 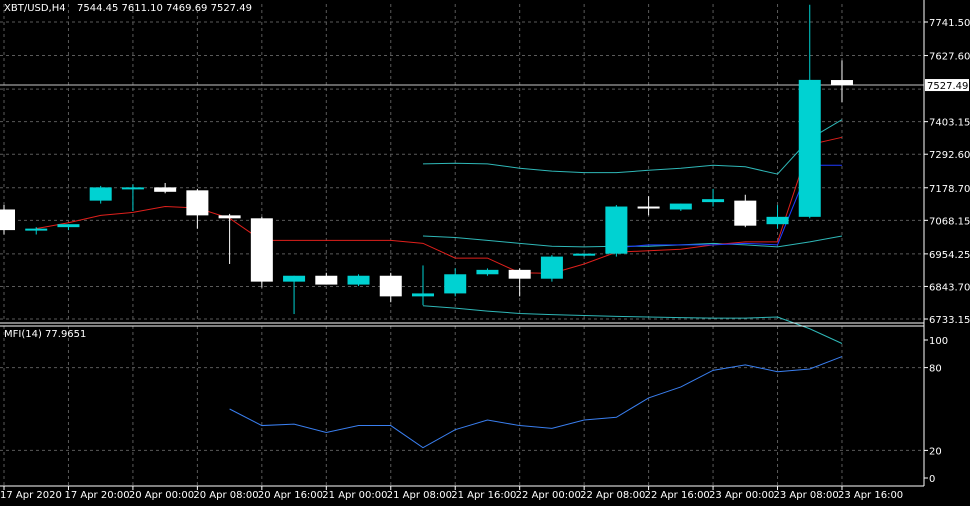 I want to click on time-tick-label: 21 Apr 16:00, so click(x=483, y=495).